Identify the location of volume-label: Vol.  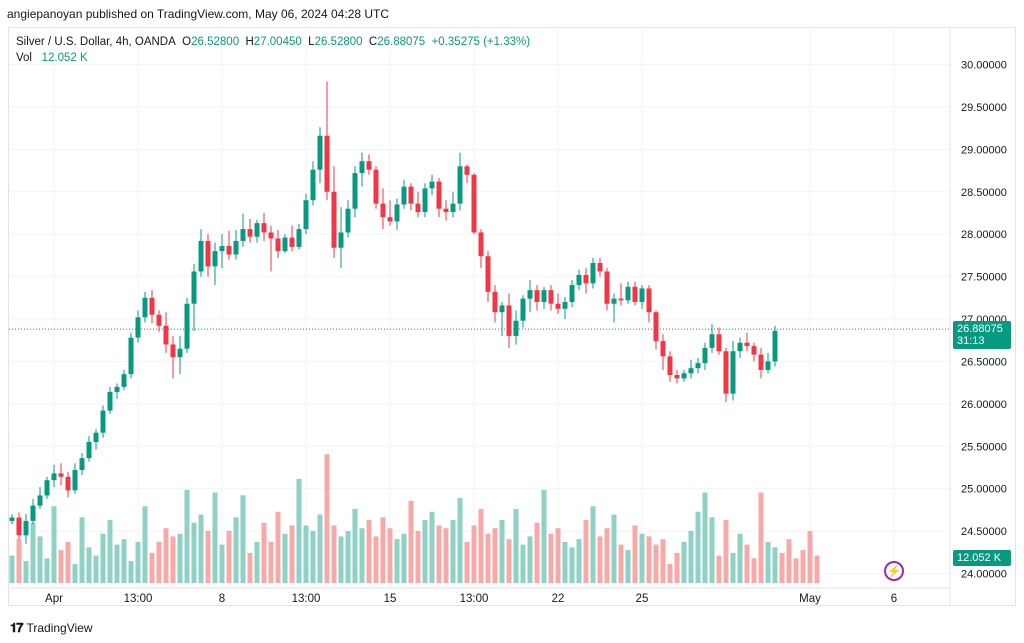
(24, 58).